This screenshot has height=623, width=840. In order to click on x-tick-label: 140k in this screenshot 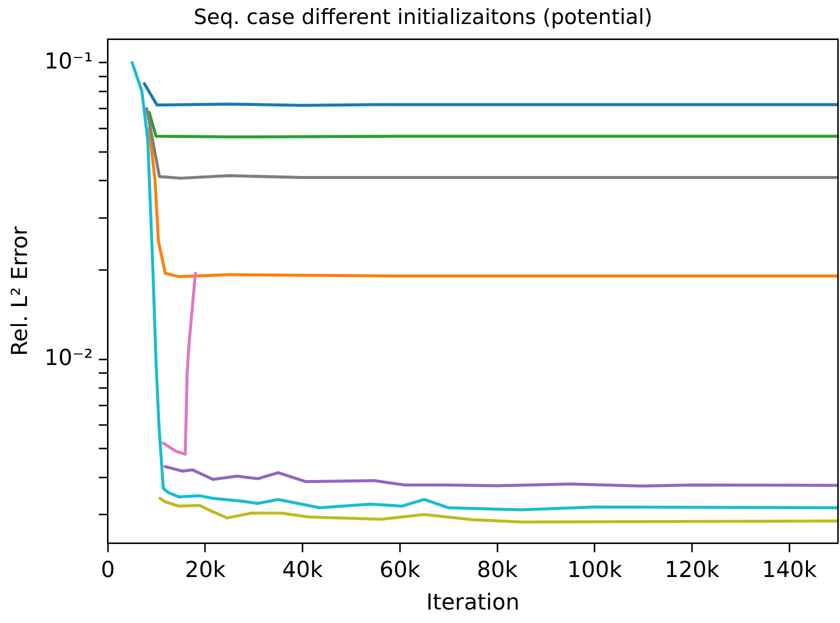, I will do `click(789, 571)`.